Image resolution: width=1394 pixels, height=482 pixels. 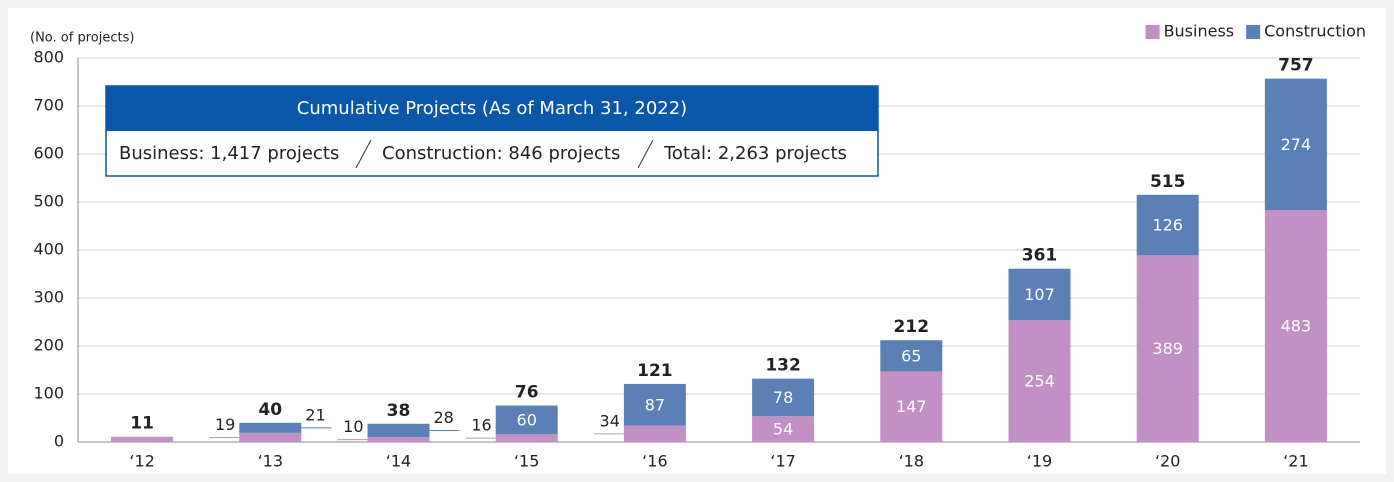 What do you see at coordinates (1039, 461) in the screenshot?
I see `x-tick-label: ‘19` at bounding box center [1039, 461].